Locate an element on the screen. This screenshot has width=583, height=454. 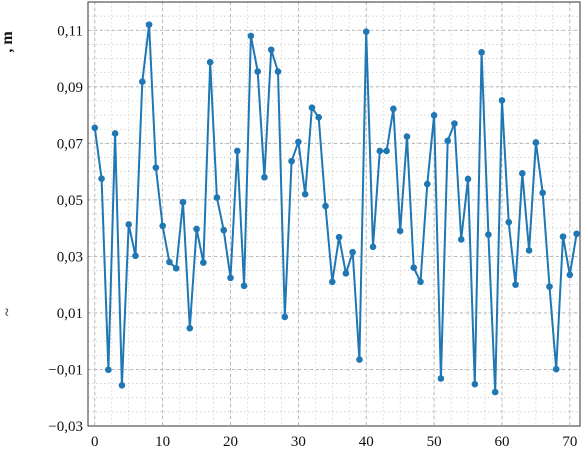
y-tick-label: −0,03 is located at coordinates (65, 427).